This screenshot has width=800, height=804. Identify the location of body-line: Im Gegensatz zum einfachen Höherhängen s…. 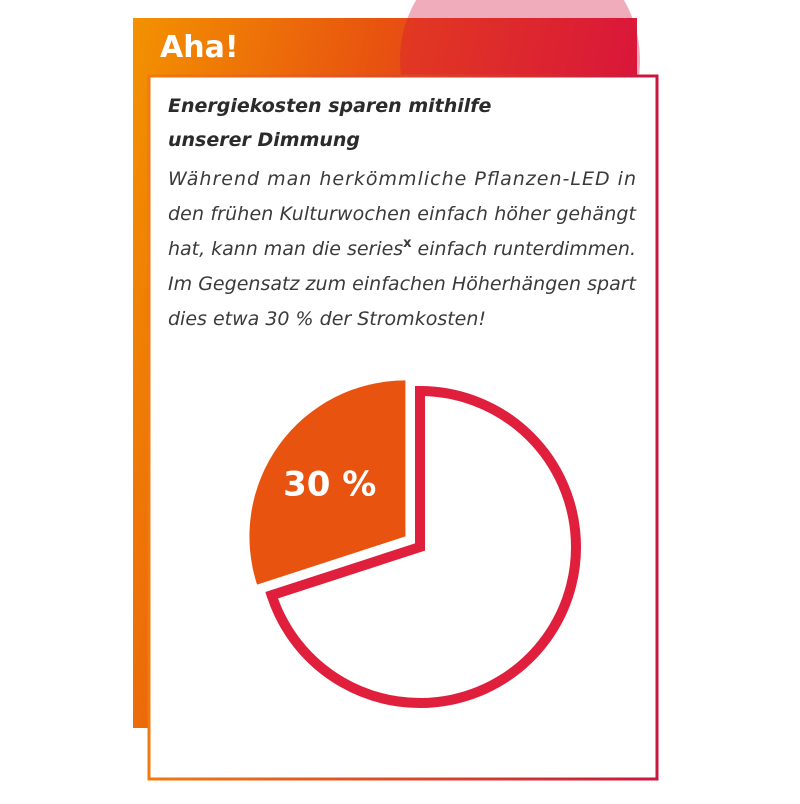
(403, 284).